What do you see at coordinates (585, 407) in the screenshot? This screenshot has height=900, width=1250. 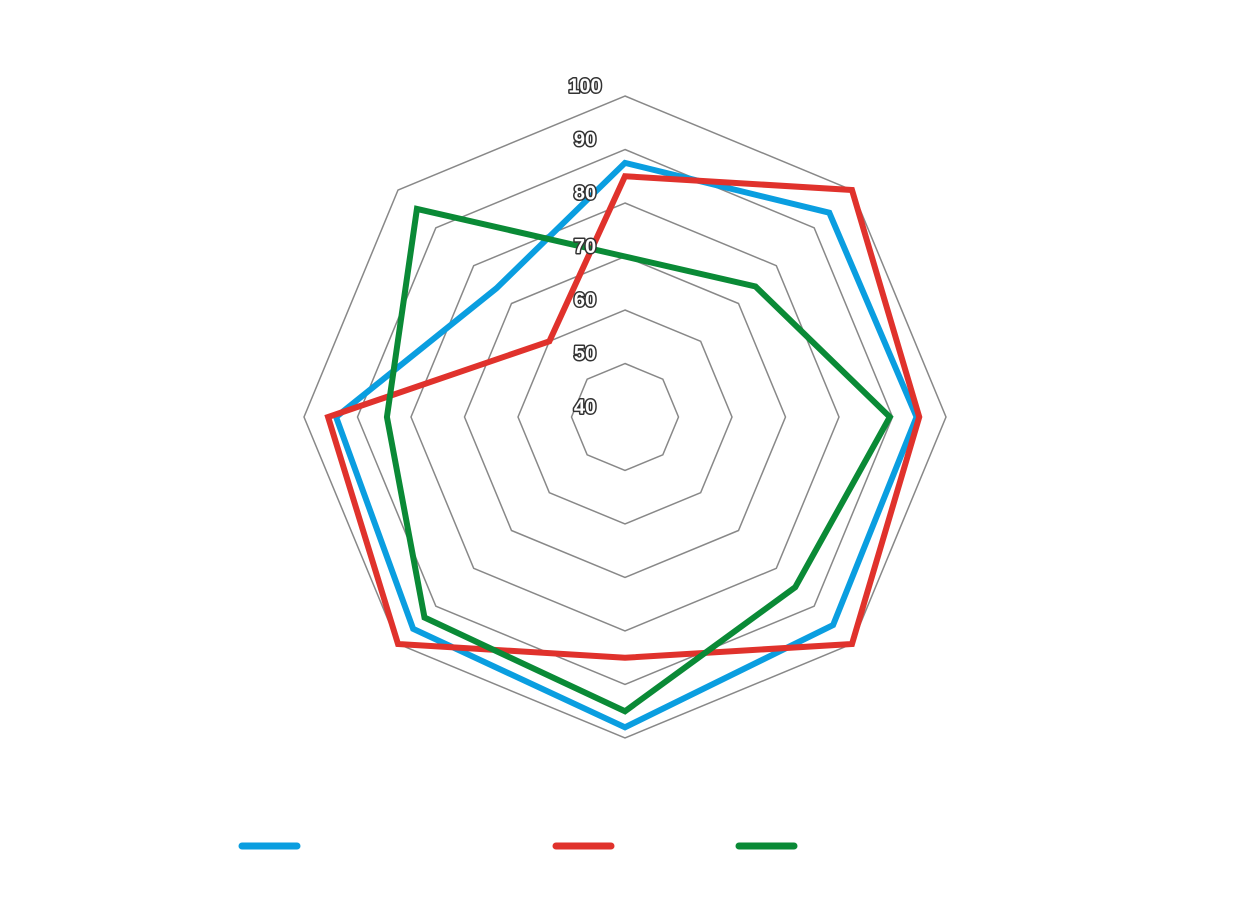 I see `r-tick-label: 40` at bounding box center [585, 407].